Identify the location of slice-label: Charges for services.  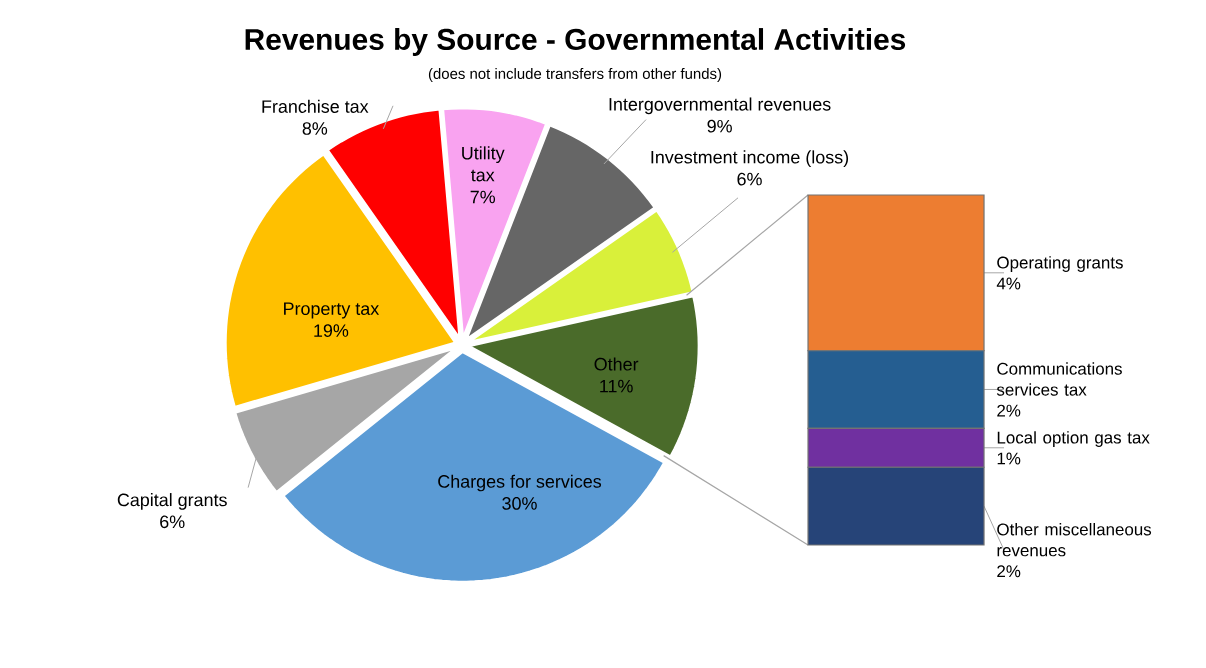
(520, 483).